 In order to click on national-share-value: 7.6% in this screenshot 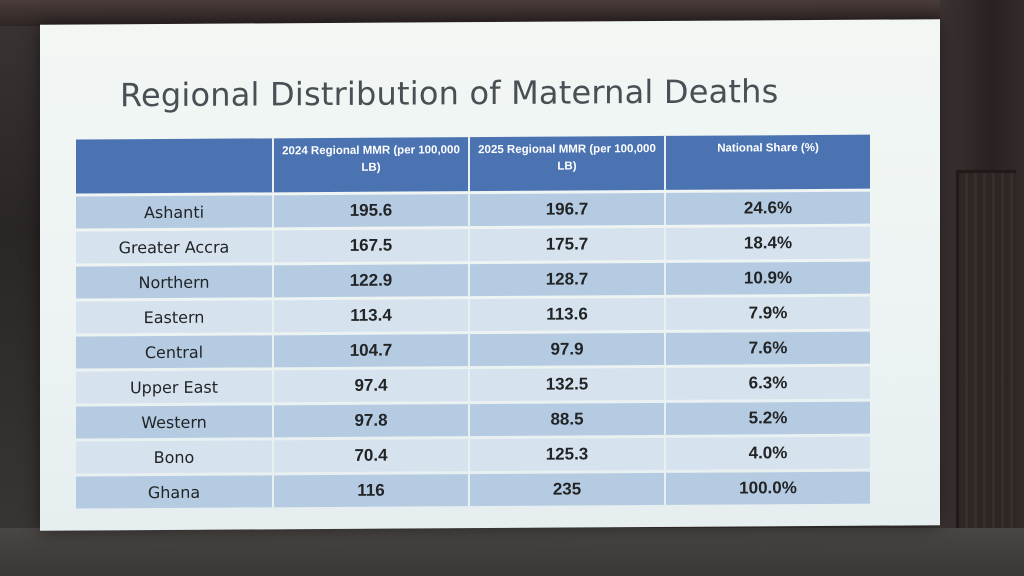, I will do `click(768, 348)`.